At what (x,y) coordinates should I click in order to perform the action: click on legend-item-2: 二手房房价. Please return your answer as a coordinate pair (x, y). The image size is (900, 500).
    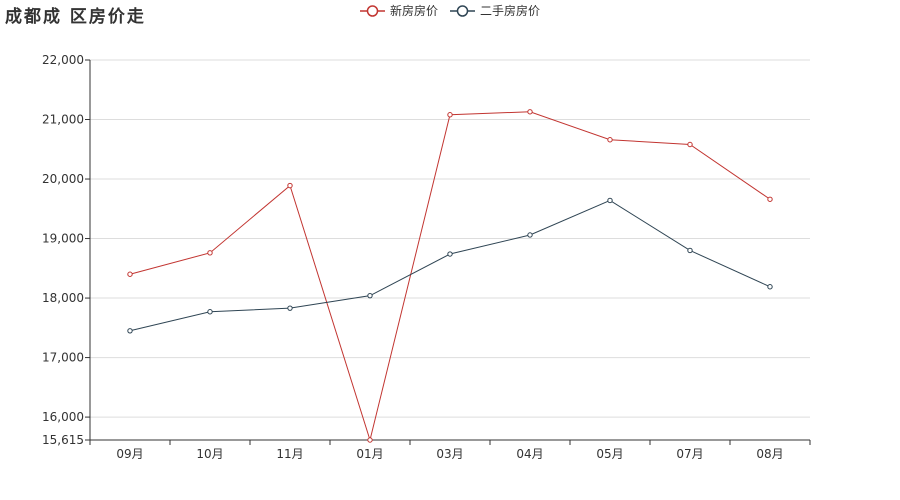
    Looking at the image, I should click on (495, 10).